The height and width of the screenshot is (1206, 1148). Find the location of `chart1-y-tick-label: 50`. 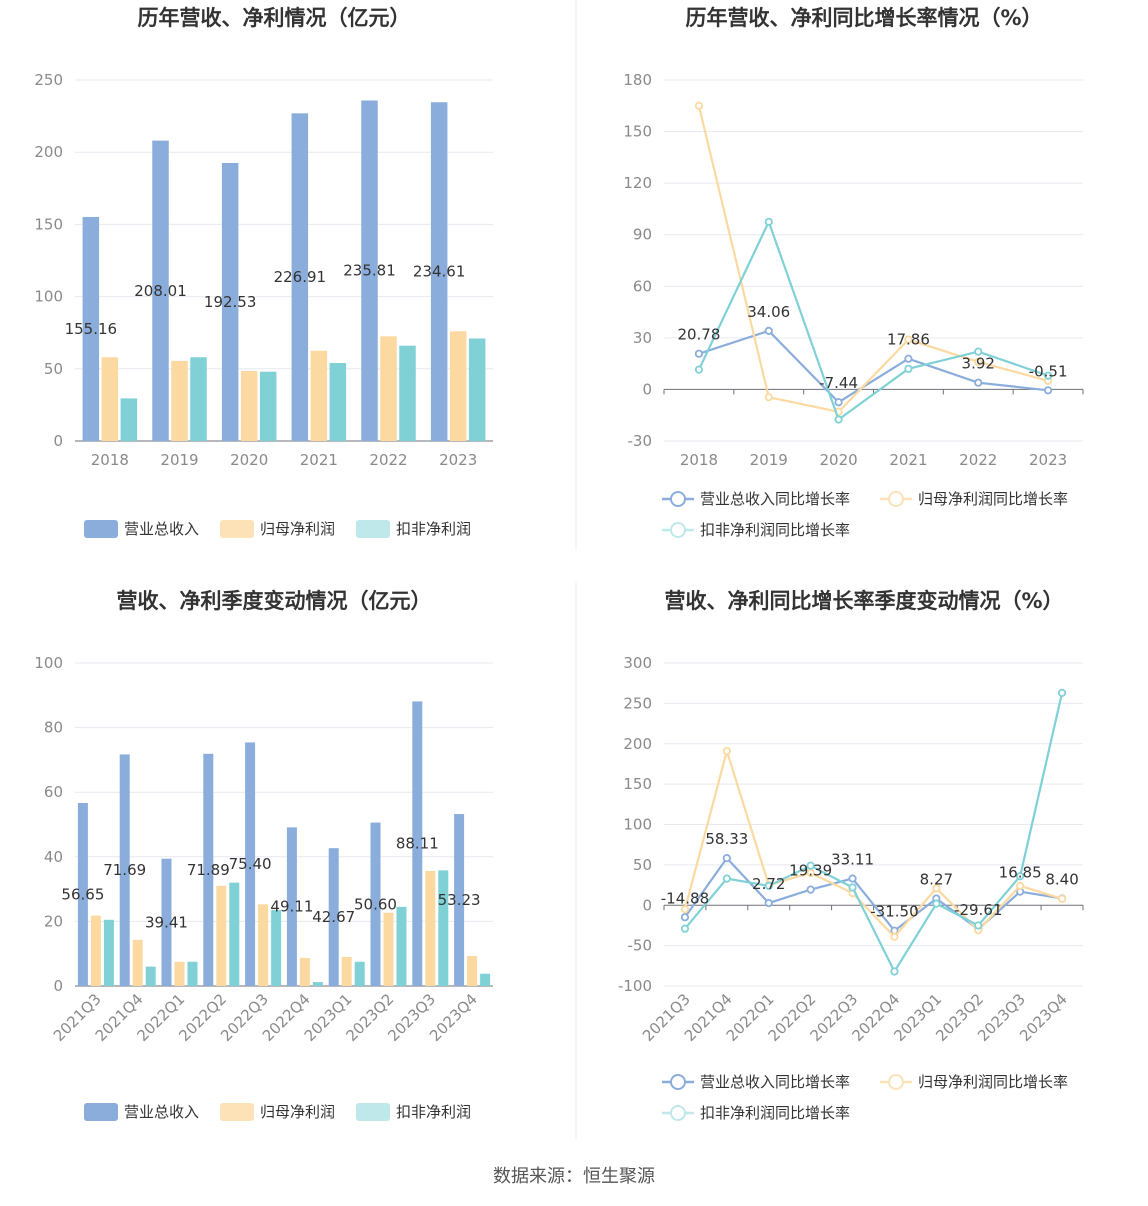

chart1-y-tick-label: 50 is located at coordinates (53, 369).